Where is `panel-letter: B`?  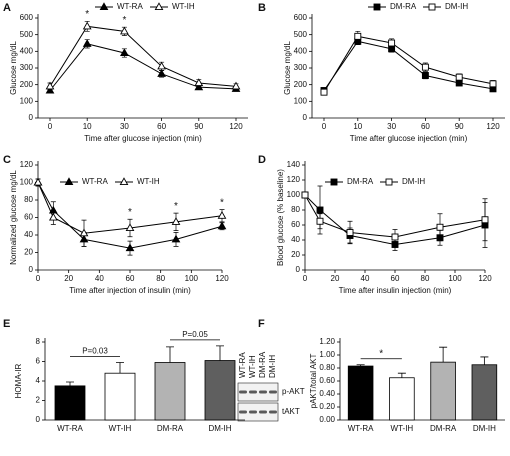
panel-letter: B is located at coordinates (262, 8).